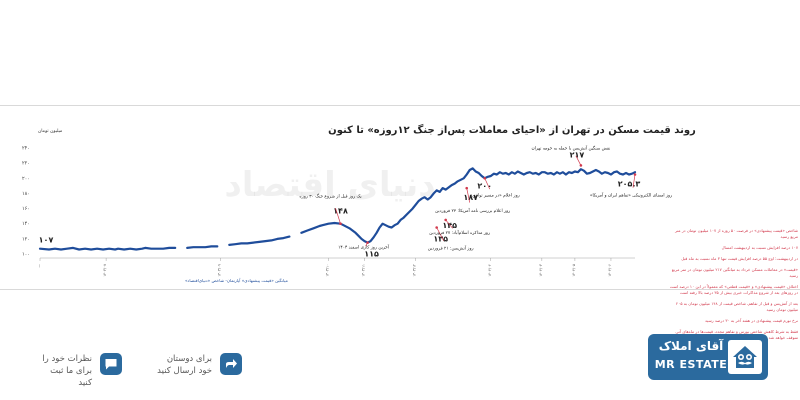 The height and width of the screenshot is (400, 800). I want to click on comment-button-label: نظرات خود را برای ما ثبت کنید, so click(67, 371).